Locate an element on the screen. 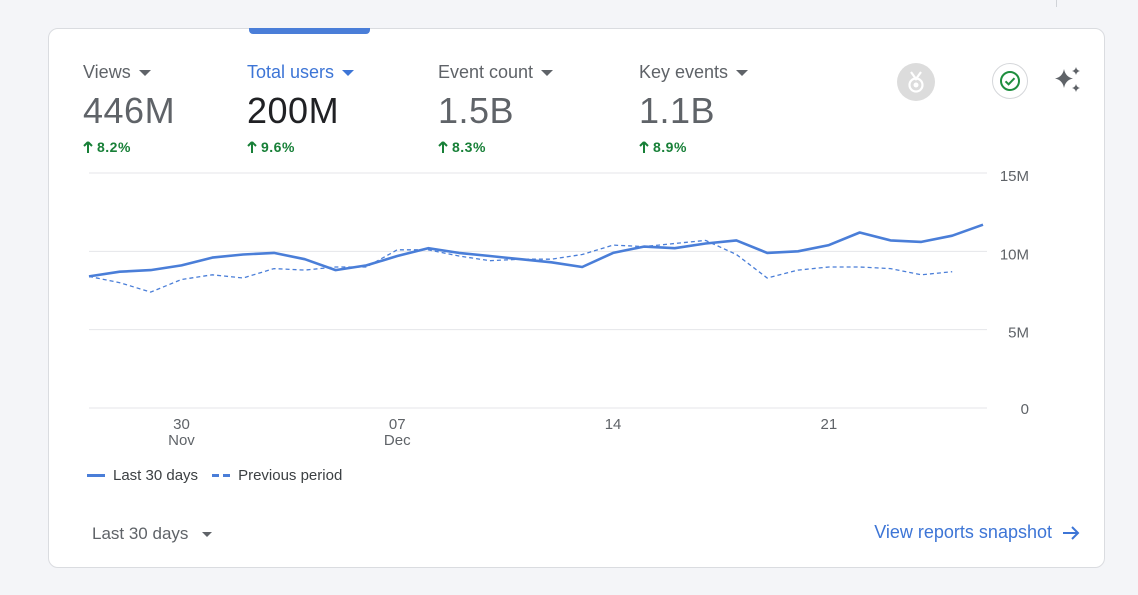 This screenshot has width=1138, height=595. legend-swatch-dashed is located at coordinates (221, 475).